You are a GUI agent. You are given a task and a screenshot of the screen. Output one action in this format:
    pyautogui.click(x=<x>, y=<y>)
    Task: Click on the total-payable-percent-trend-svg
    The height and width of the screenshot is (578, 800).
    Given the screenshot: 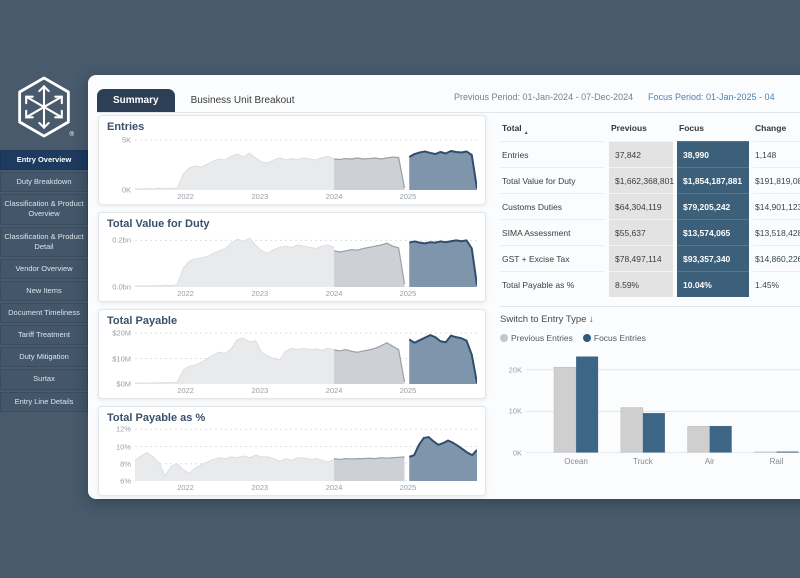 What is the action you would take?
    pyautogui.click(x=306, y=453)
    